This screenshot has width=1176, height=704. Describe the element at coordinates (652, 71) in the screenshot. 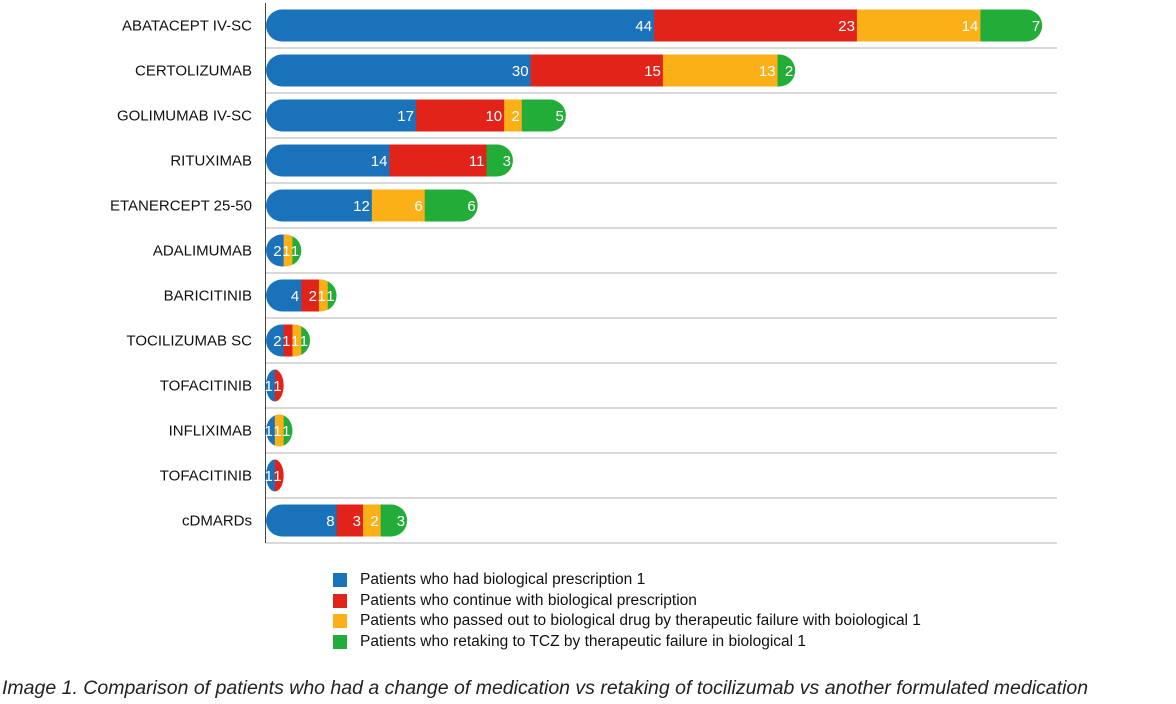

I see `data-label: 15` at that location.